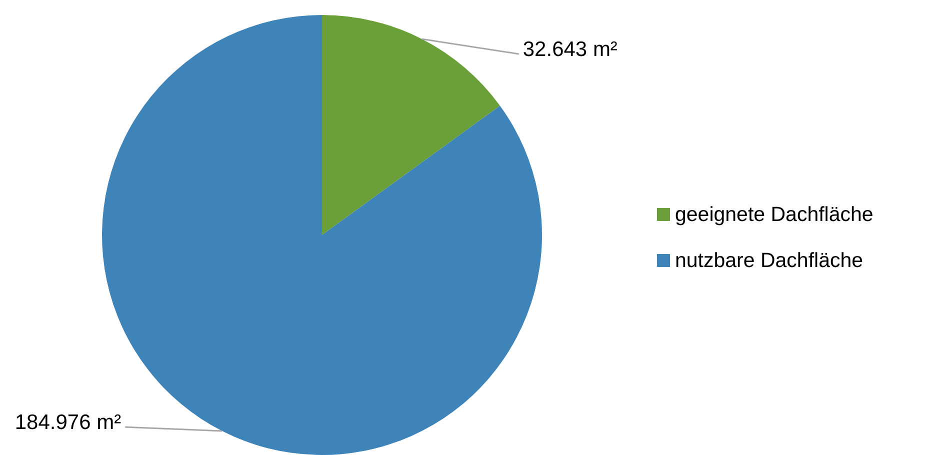  Describe the element at coordinates (570, 49) in the screenshot. I see `data-label: 32.643 m²` at that location.